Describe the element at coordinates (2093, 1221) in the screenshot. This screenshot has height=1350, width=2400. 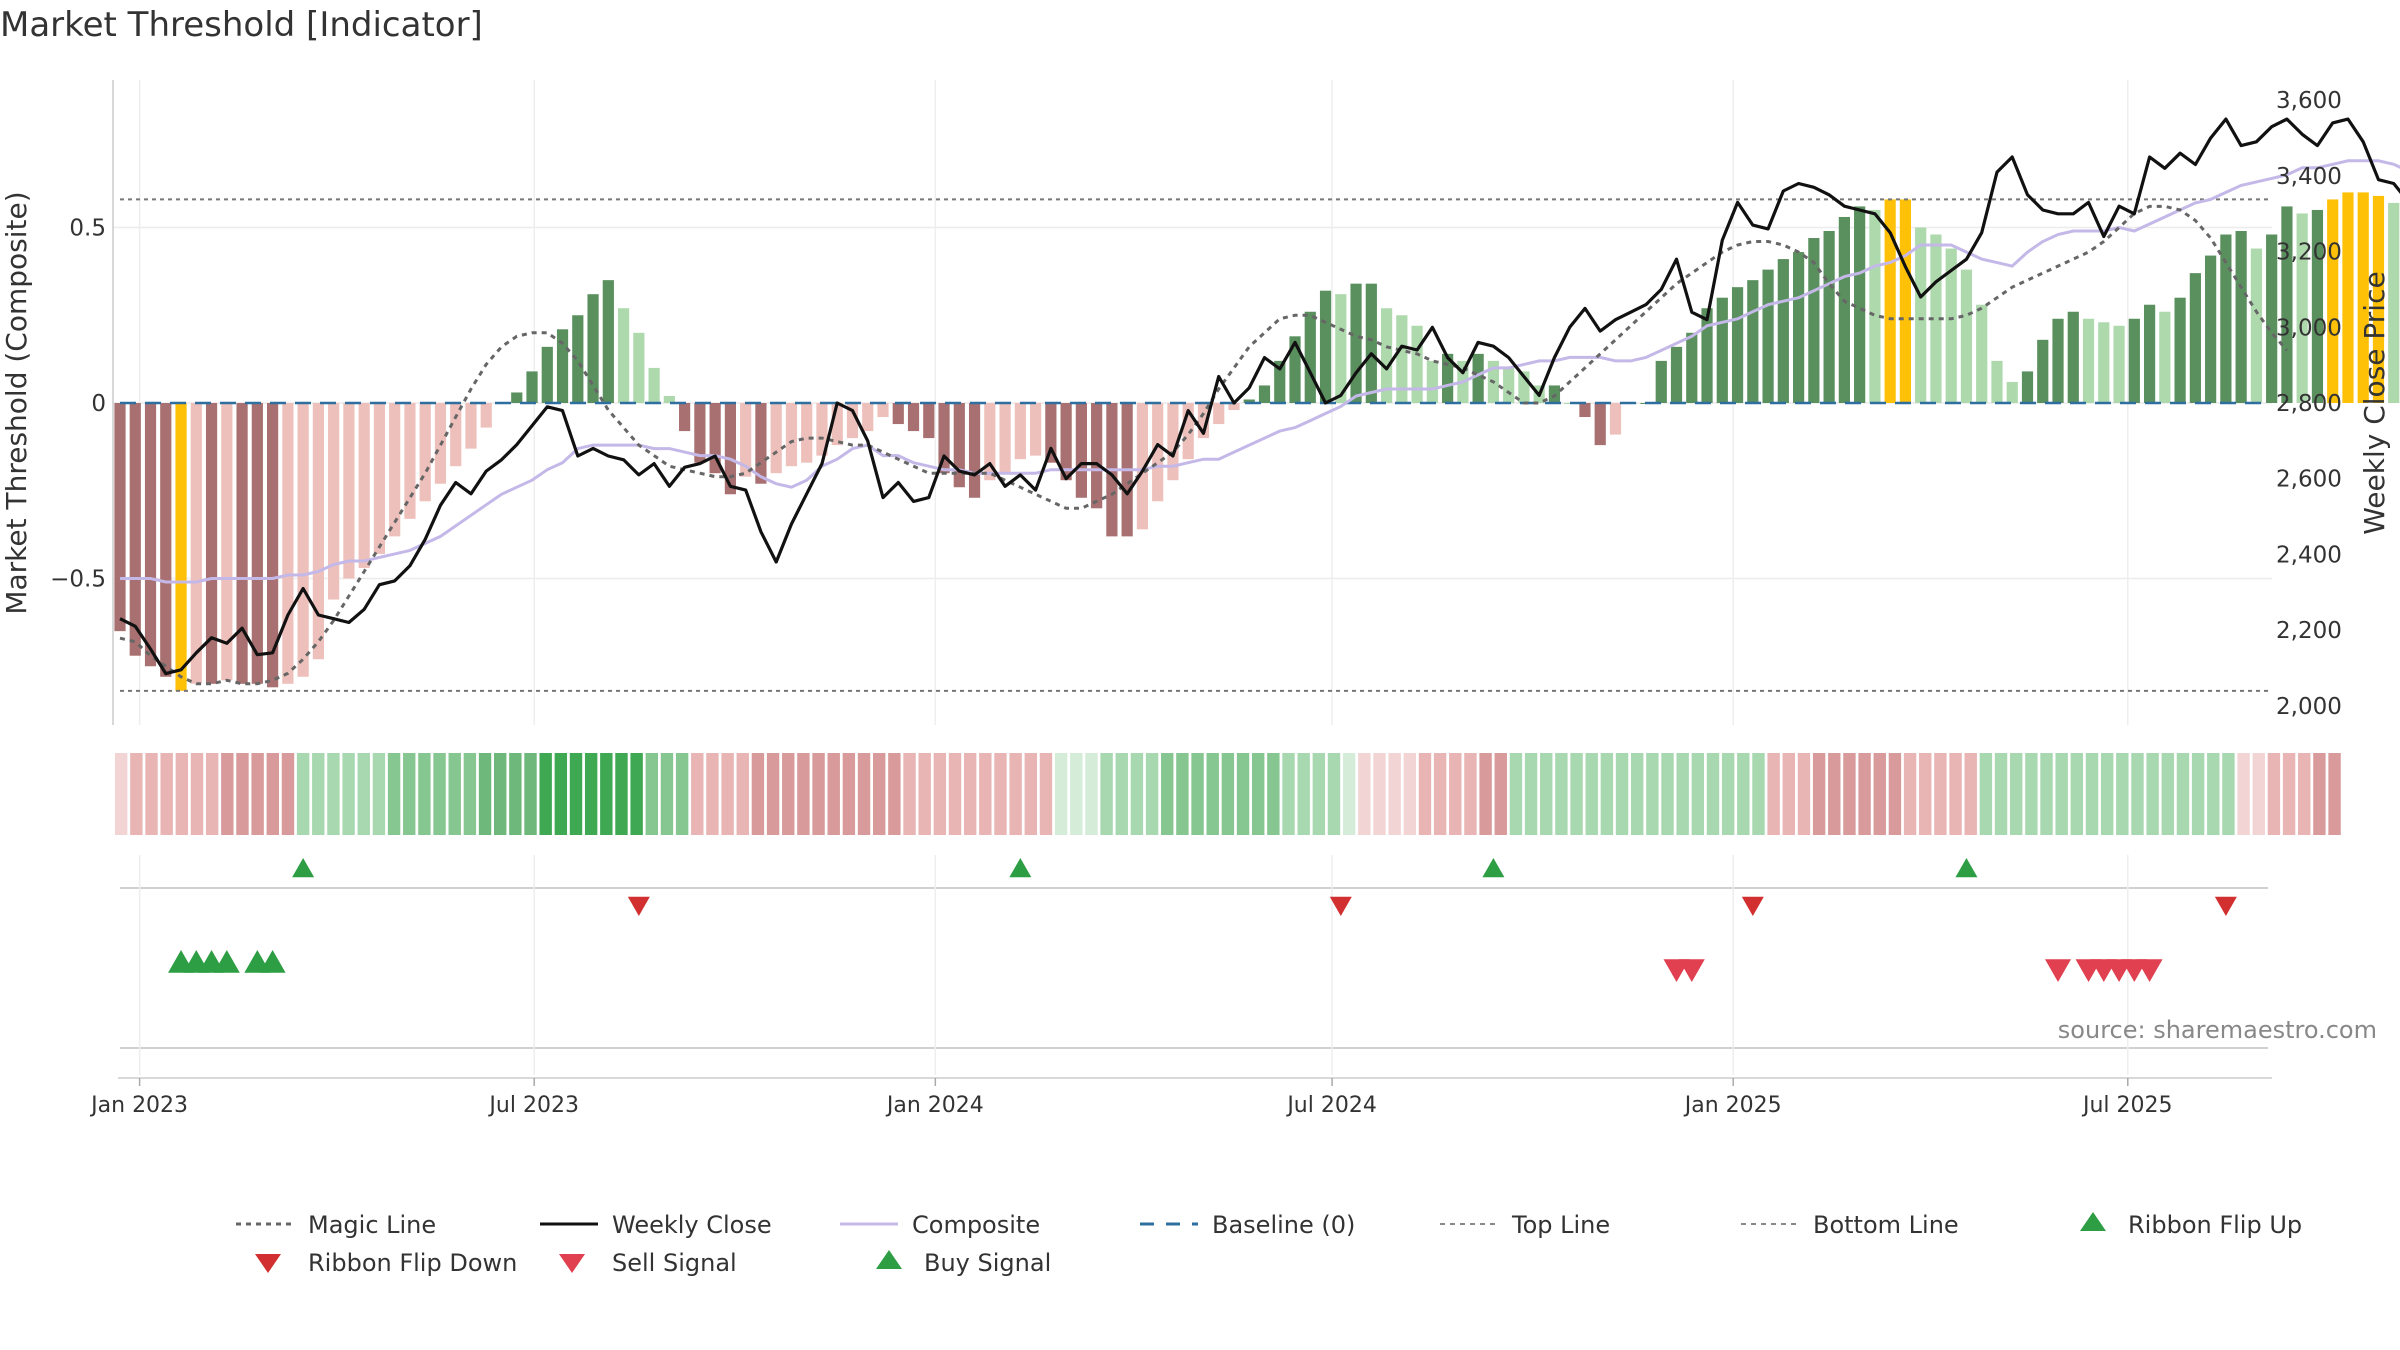
I see `legend-triangle-up-icon` at that location.